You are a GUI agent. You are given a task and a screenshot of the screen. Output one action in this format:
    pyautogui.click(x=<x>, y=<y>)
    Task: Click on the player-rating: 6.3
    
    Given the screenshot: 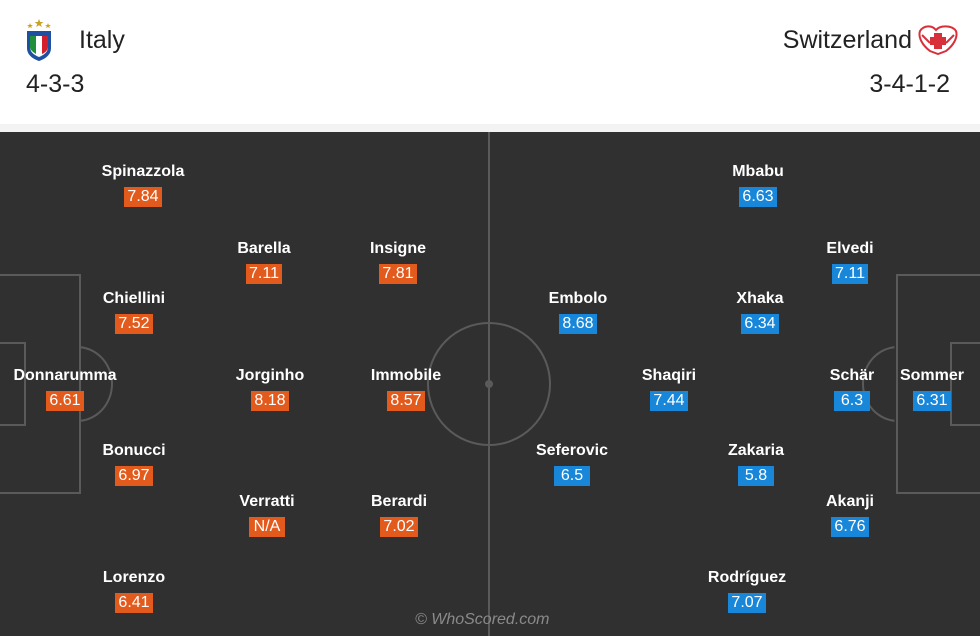 What is the action you would take?
    pyautogui.click(x=852, y=401)
    